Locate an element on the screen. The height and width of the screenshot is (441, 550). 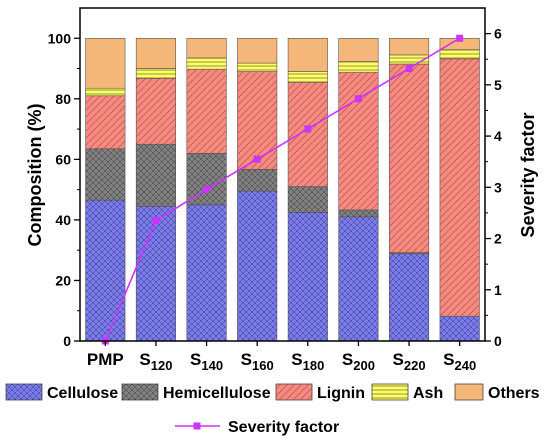
bar-others-s180 is located at coordinates (307, 54).